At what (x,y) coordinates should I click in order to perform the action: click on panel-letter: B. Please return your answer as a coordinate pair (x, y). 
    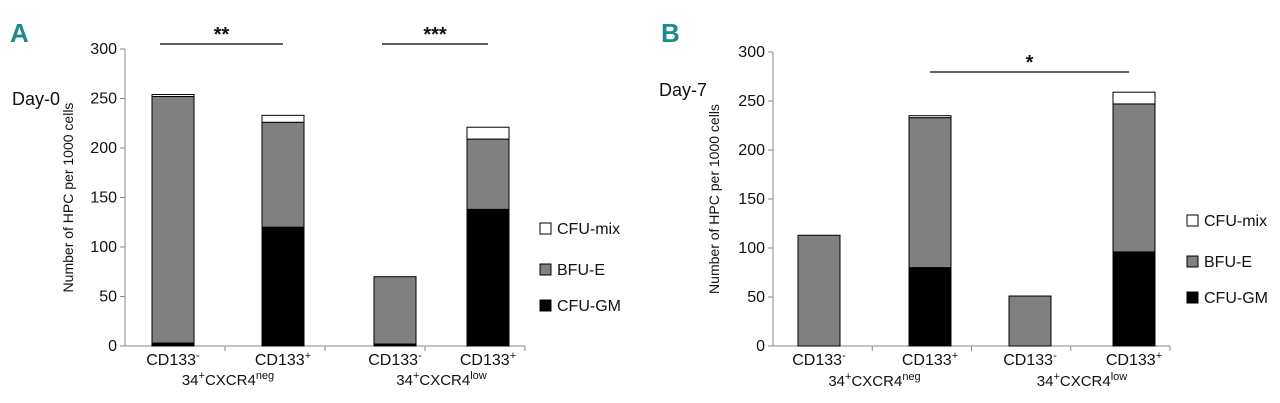
    Looking at the image, I should click on (670, 33).